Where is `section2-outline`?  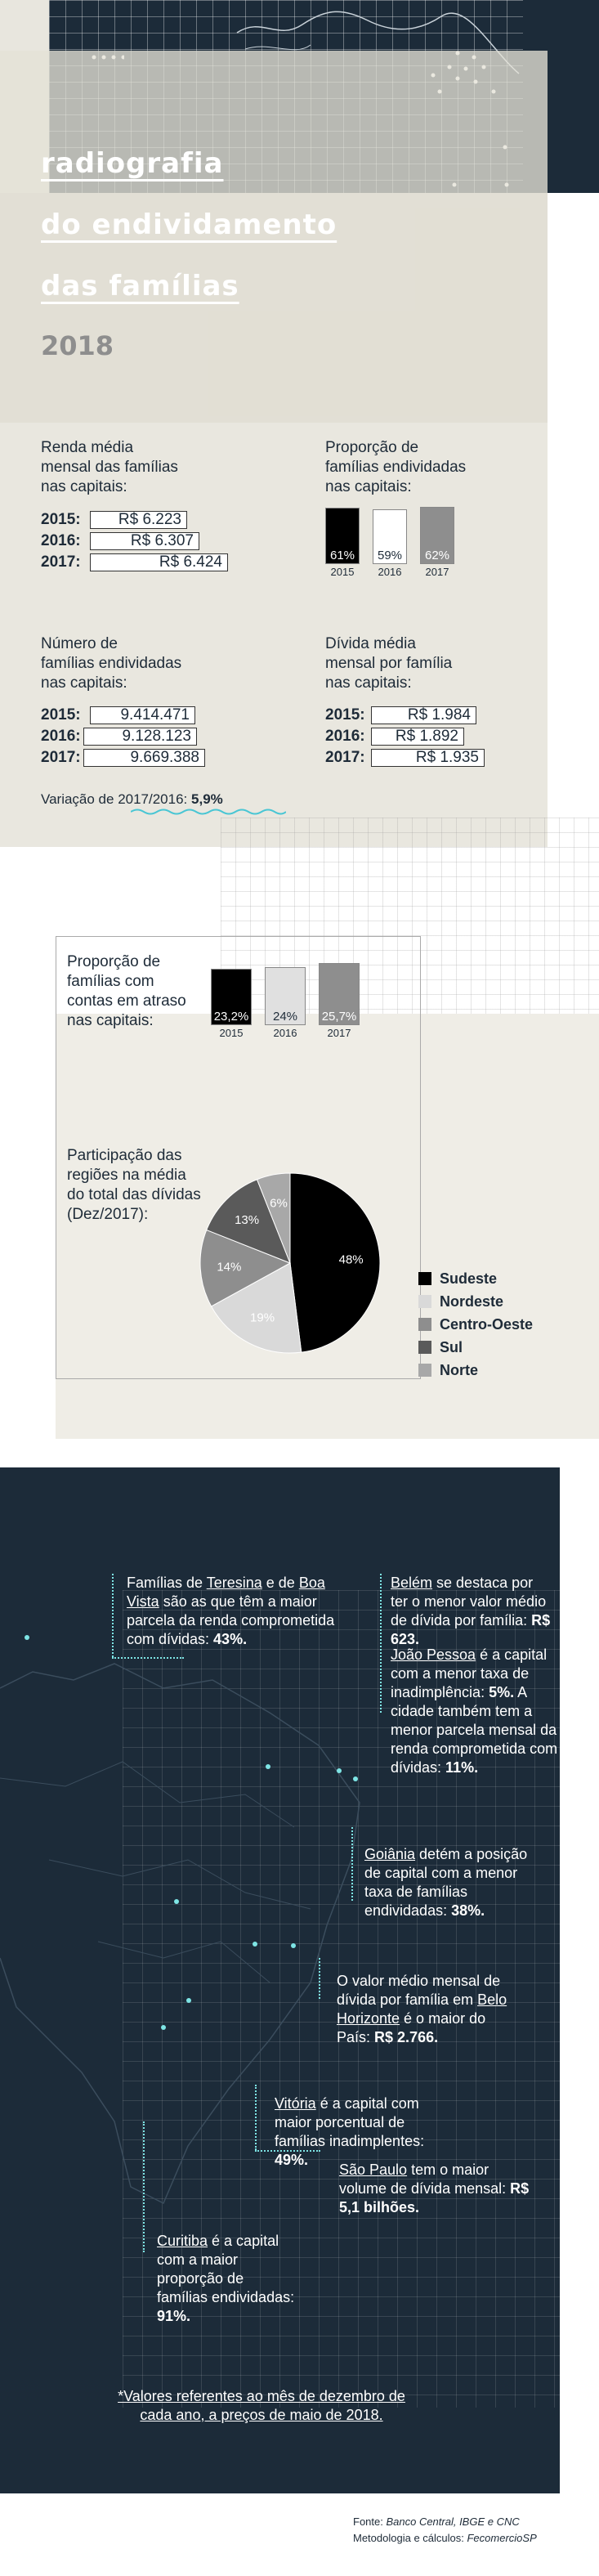 section2-outline is located at coordinates (238, 1157).